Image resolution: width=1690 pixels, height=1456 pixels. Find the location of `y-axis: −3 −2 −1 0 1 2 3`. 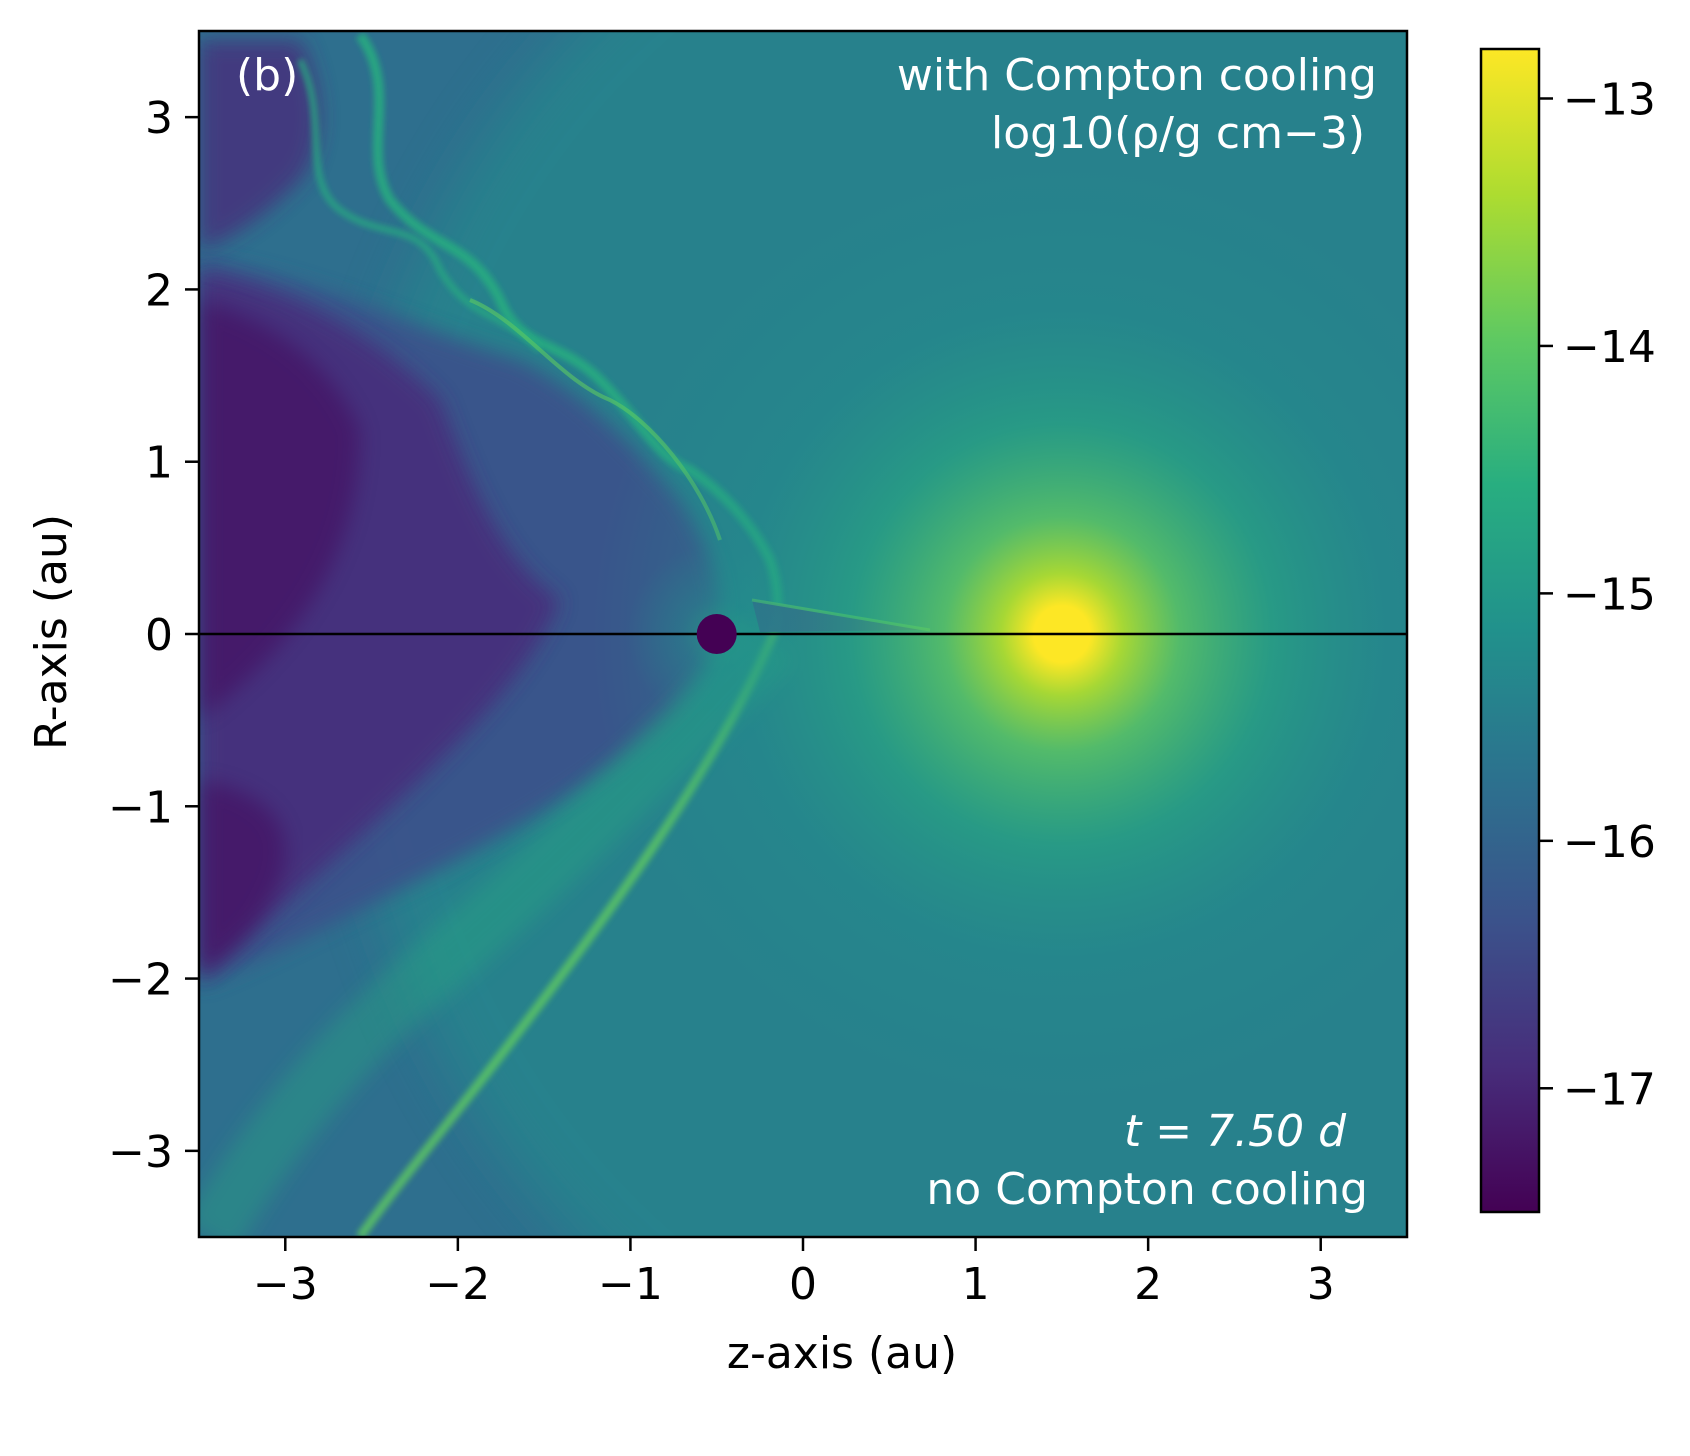

y-axis: −3 −2 −1 0 1 2 3 is located at coordinates (153, 635).